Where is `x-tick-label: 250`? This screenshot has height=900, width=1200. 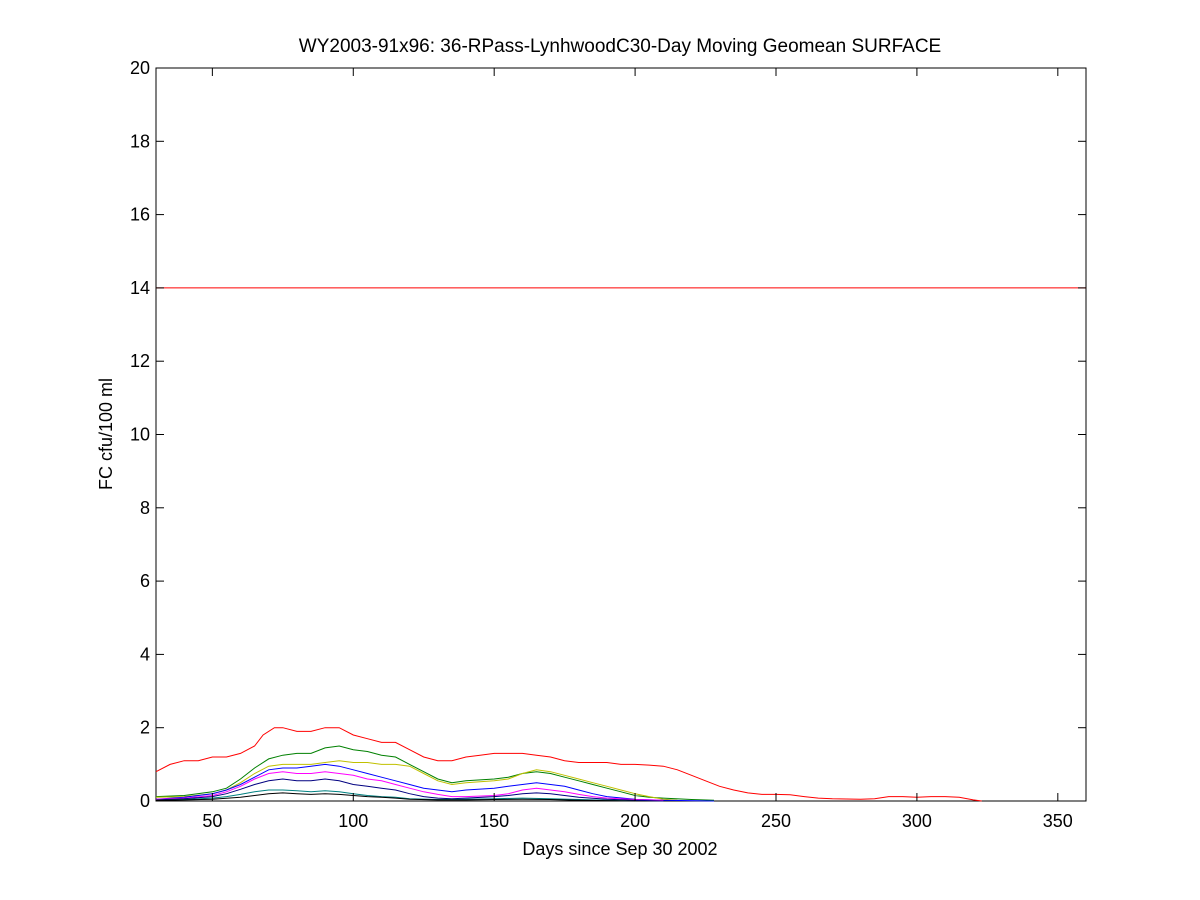 x-tick-label: 250 is located at coordinates (776, 821).